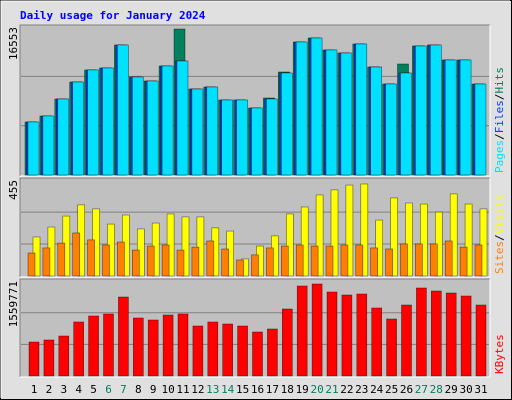 The image size is (512, 400). I want to click on x-tick-label: 17, so click(272, 389).